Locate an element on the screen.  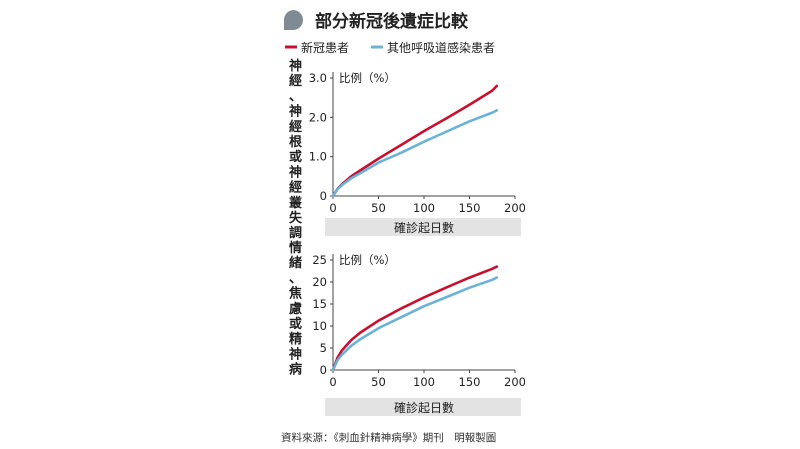
y-tick-label: 3.0 is located at coordinates (318, 78).